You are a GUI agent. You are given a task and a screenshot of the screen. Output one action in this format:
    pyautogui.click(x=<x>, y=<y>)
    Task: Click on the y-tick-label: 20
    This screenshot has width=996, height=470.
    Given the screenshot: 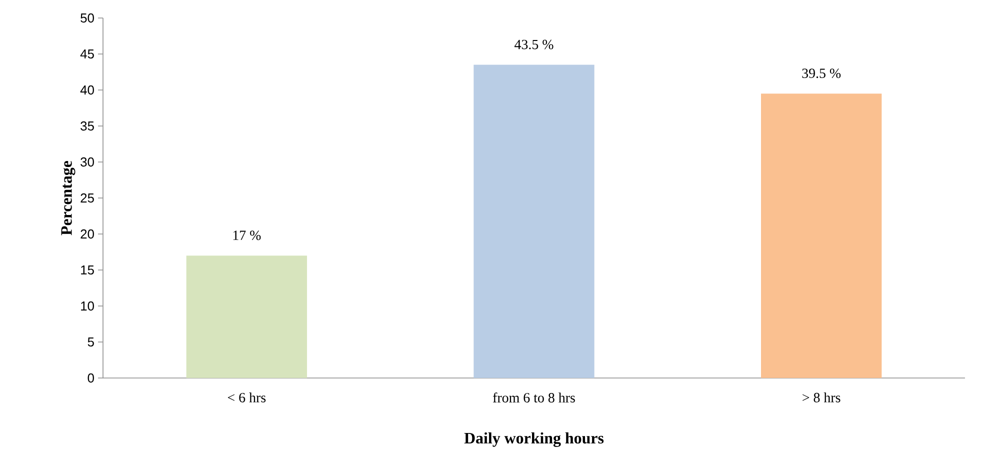 What is the action you would take?
    pyautogui.click(x=87, y=234)
    